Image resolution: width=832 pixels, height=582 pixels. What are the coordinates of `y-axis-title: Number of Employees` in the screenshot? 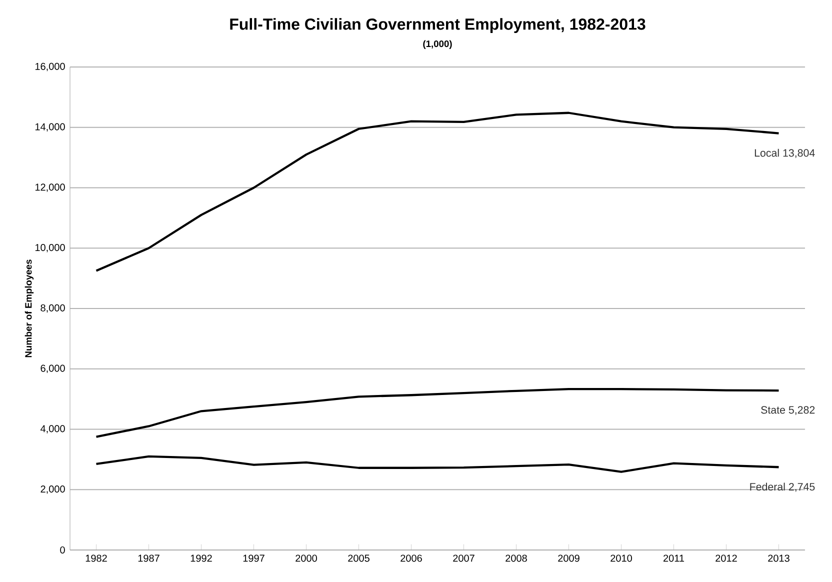 It's located at (29, 309).